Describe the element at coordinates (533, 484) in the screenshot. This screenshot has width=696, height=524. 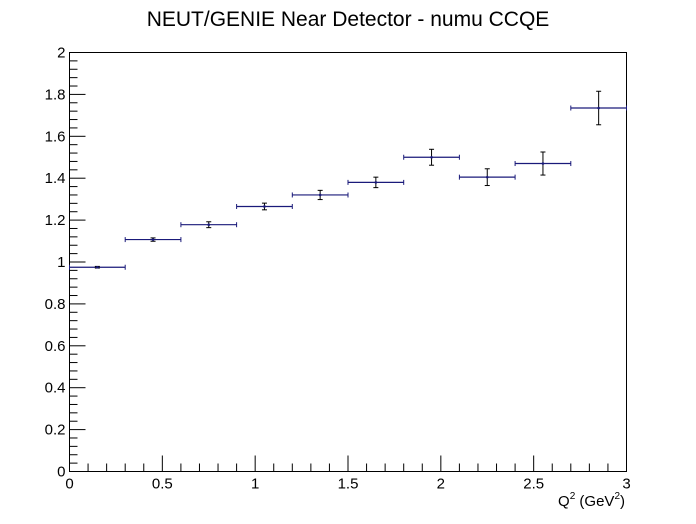
I see `x-tick-label: 2.5` at that location.